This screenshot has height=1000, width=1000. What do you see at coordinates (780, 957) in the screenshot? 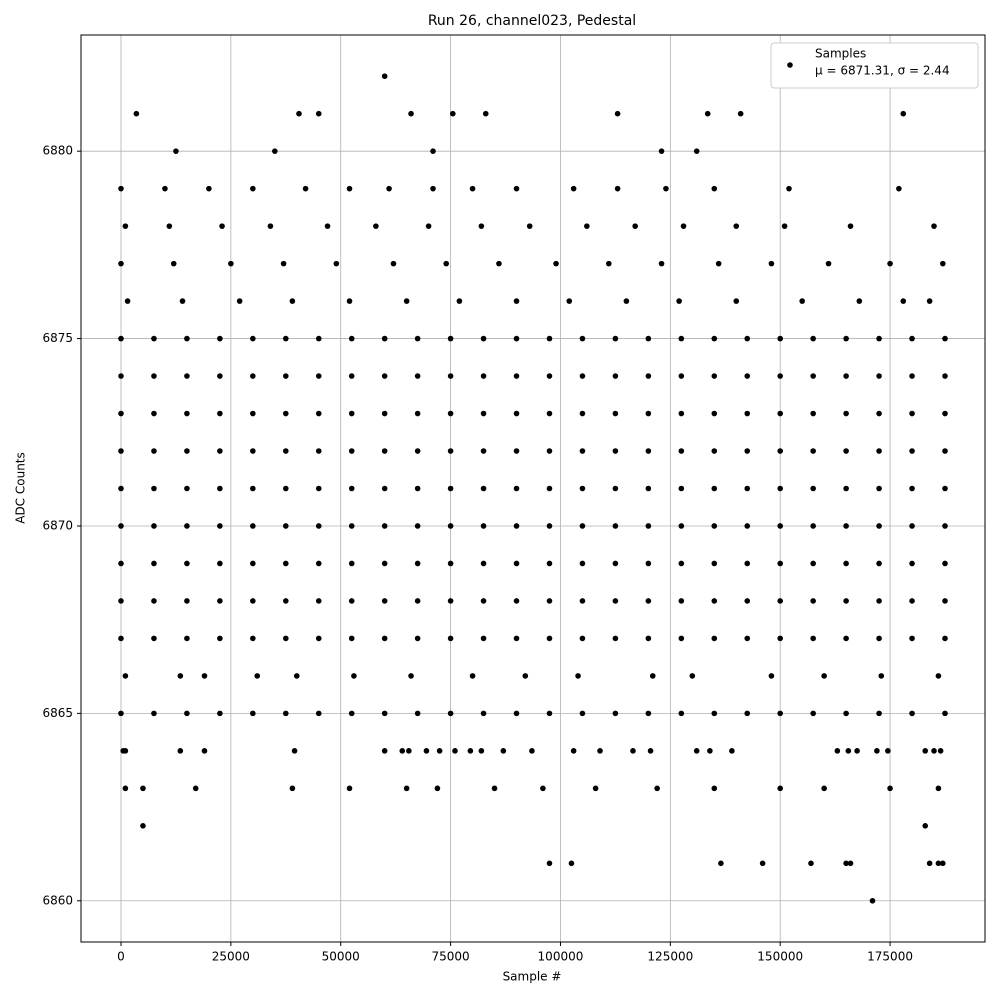
I see `x-tick-label: 150000` at bounding box center [780, 957].